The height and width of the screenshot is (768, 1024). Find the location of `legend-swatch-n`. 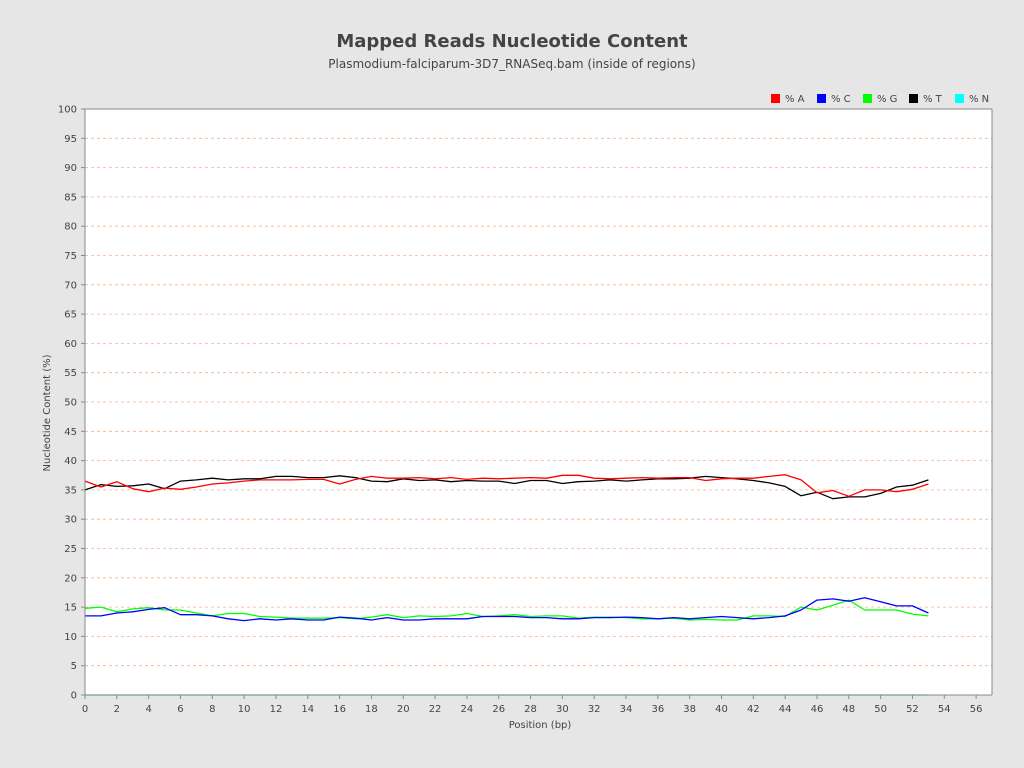

legend-swatch-n is located at coordinates (959, 98).